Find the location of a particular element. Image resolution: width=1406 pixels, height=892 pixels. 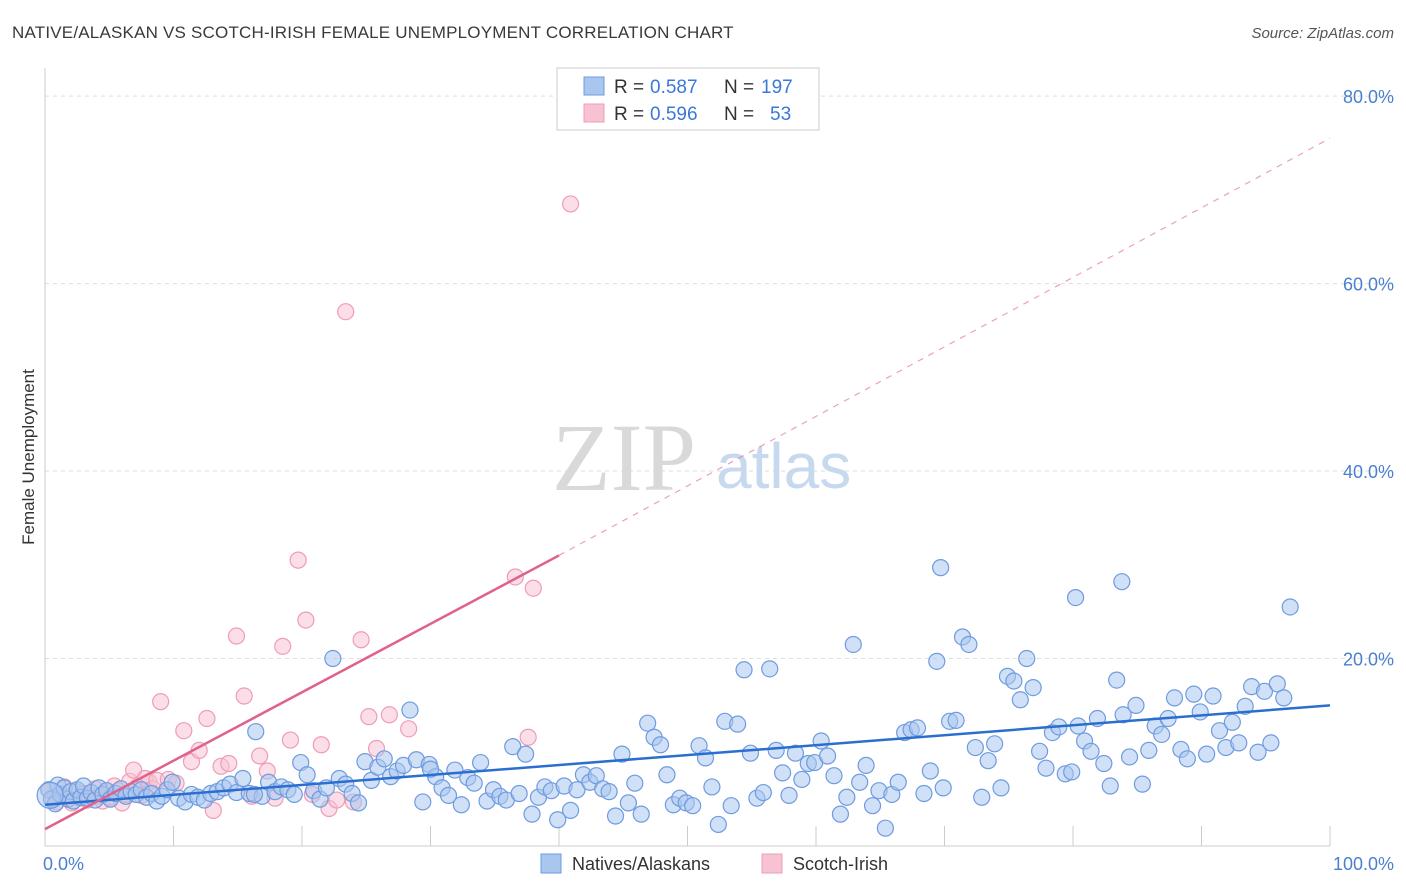

legend-n-value-2: 53 is located at coordinates (780, 114).